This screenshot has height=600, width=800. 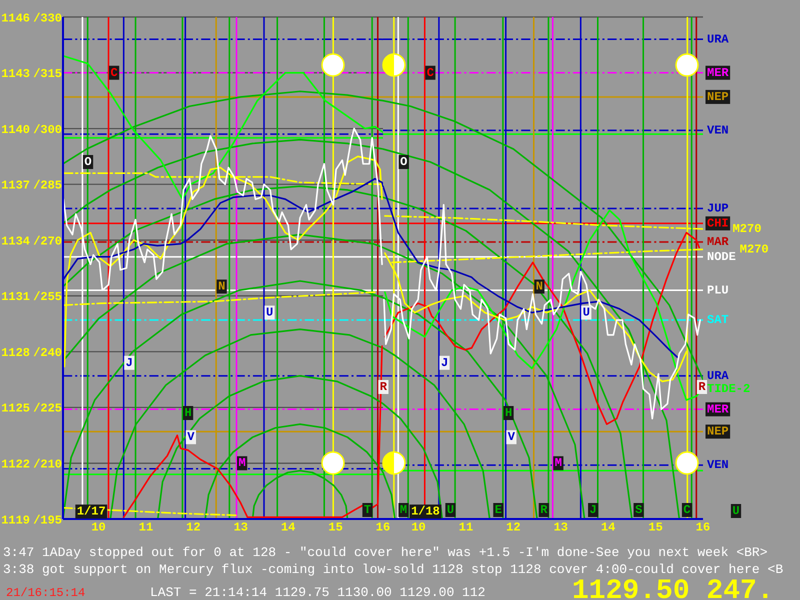 I want to click on series-label: TIDE-2, so click(x=728, y=389).